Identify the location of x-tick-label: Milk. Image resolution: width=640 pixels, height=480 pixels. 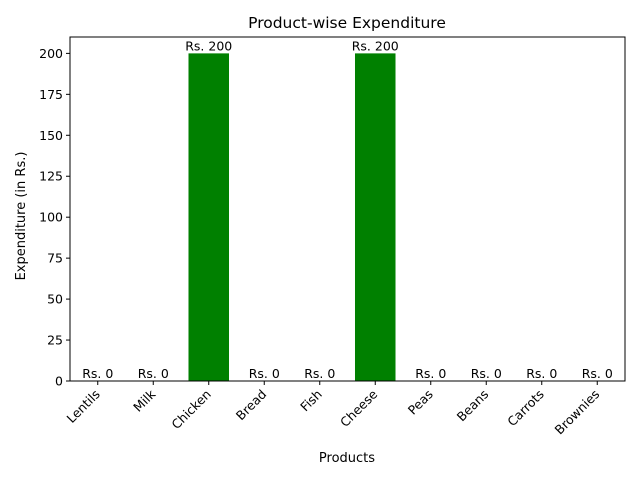
(144, 400).